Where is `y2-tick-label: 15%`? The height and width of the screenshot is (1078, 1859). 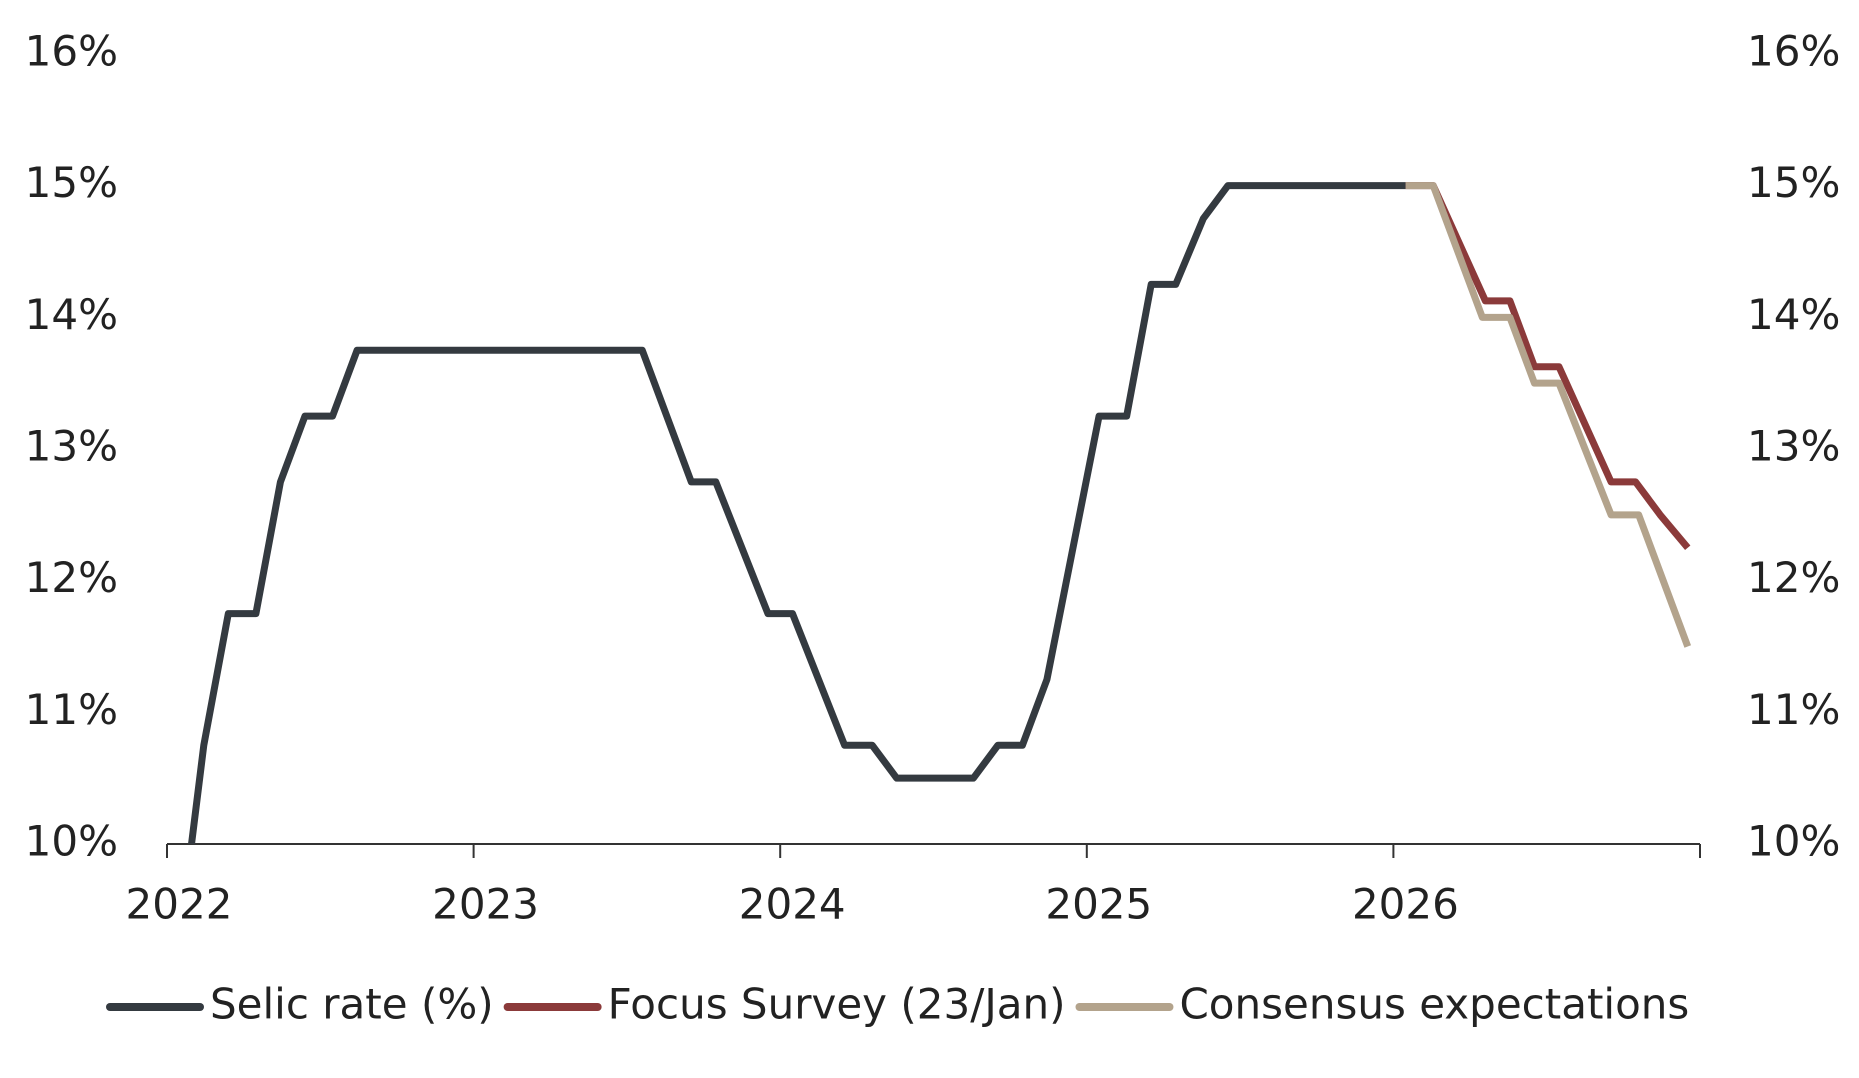
y2-tick-label: 15% is located at coordinates (1793, 182).